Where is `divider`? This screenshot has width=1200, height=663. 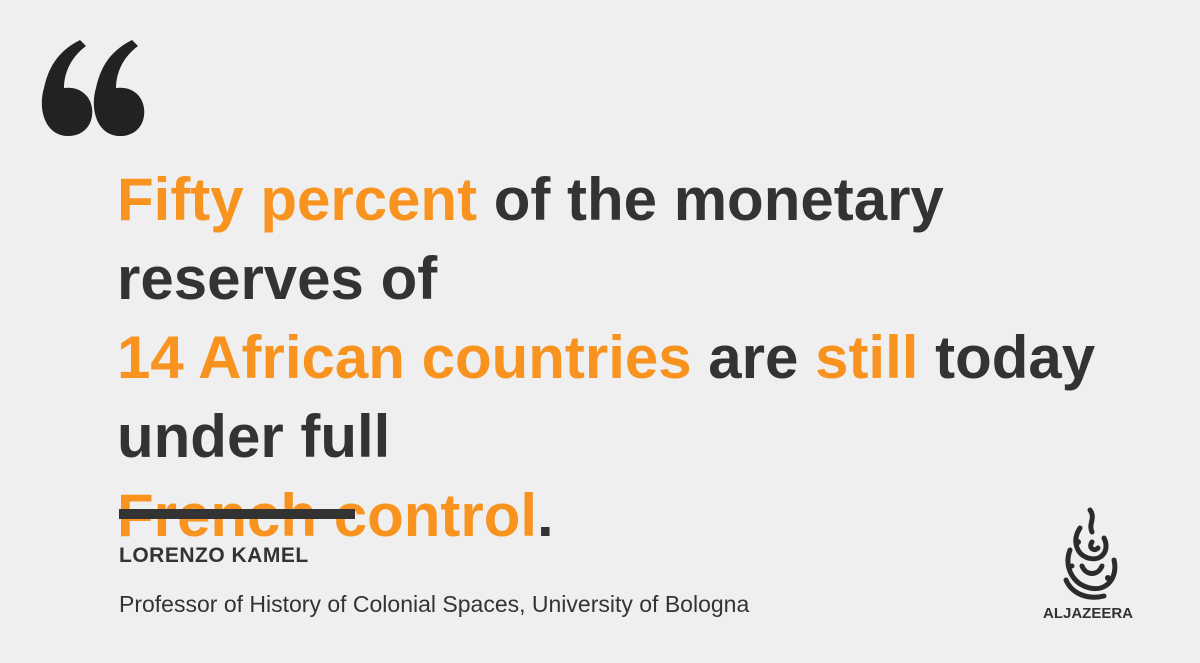
divider is located at coordinates (237, 514).